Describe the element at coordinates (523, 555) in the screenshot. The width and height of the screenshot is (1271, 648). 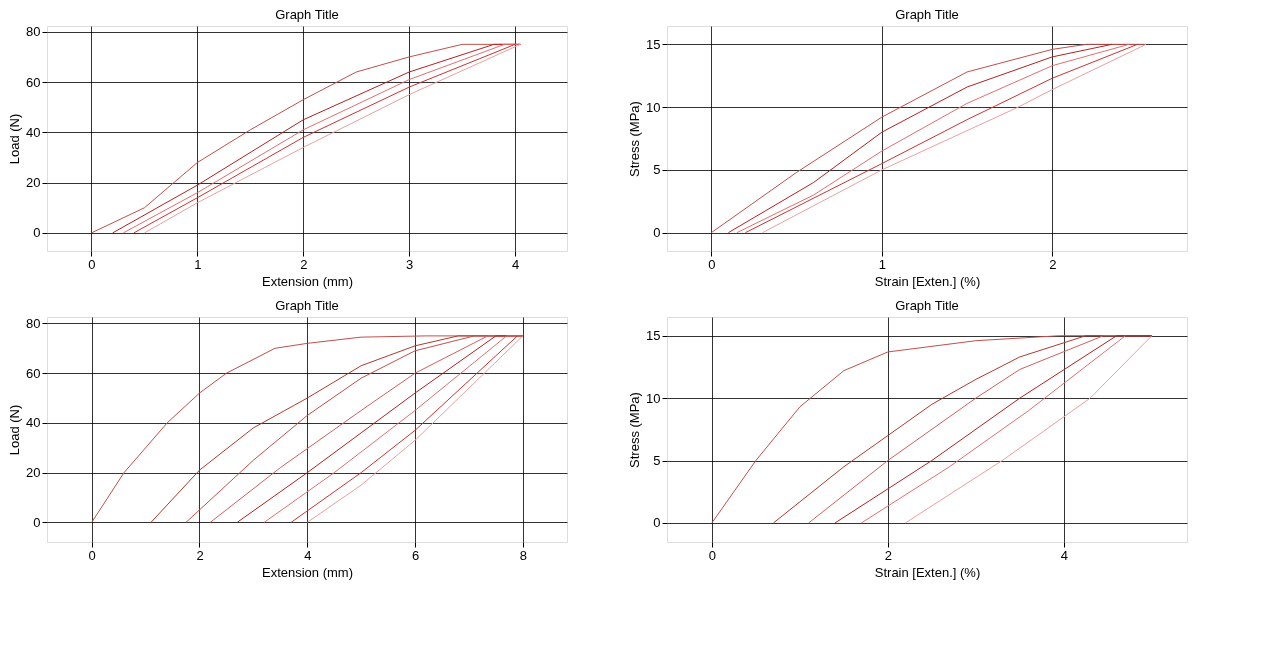
I see `x-tick-label: 8` at that location.